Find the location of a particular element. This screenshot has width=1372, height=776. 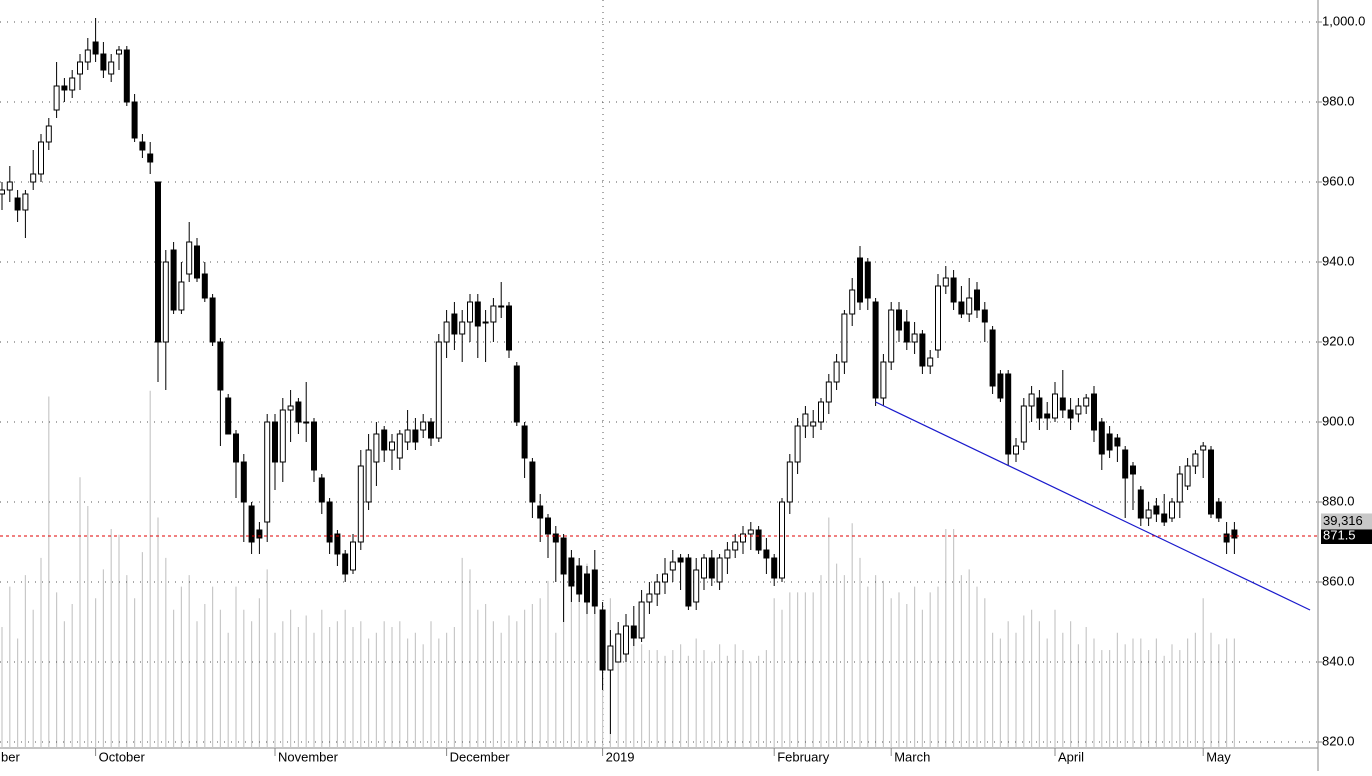

y-tick-label: 820.0 is located at coordinates (1338, 740).